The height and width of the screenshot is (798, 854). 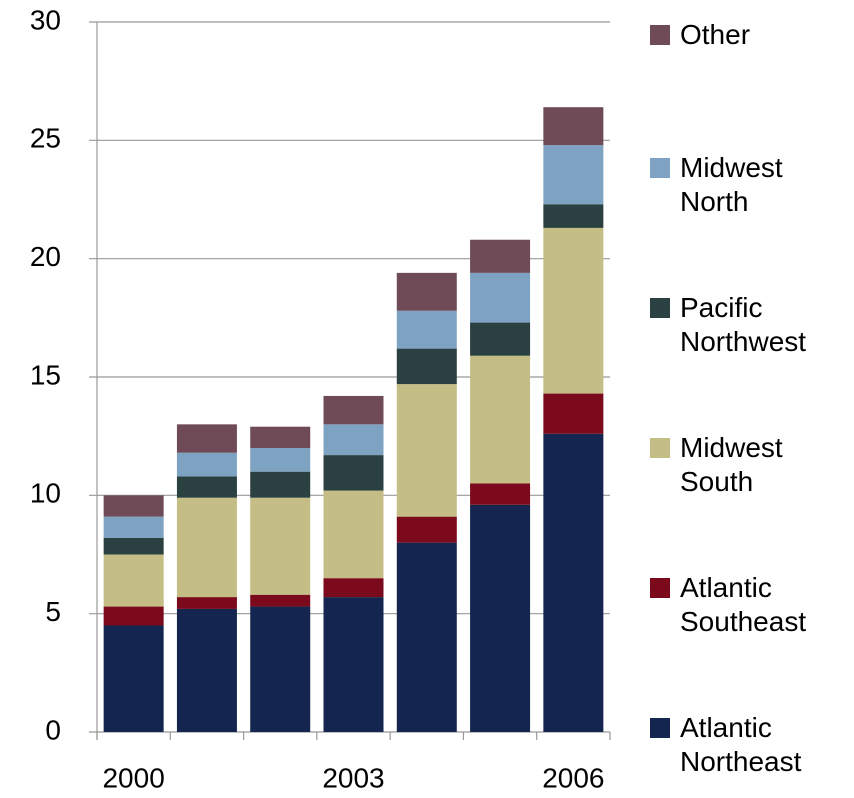 I want to click on legend-item: Pacific Northwest, so click(x=750, y=325).